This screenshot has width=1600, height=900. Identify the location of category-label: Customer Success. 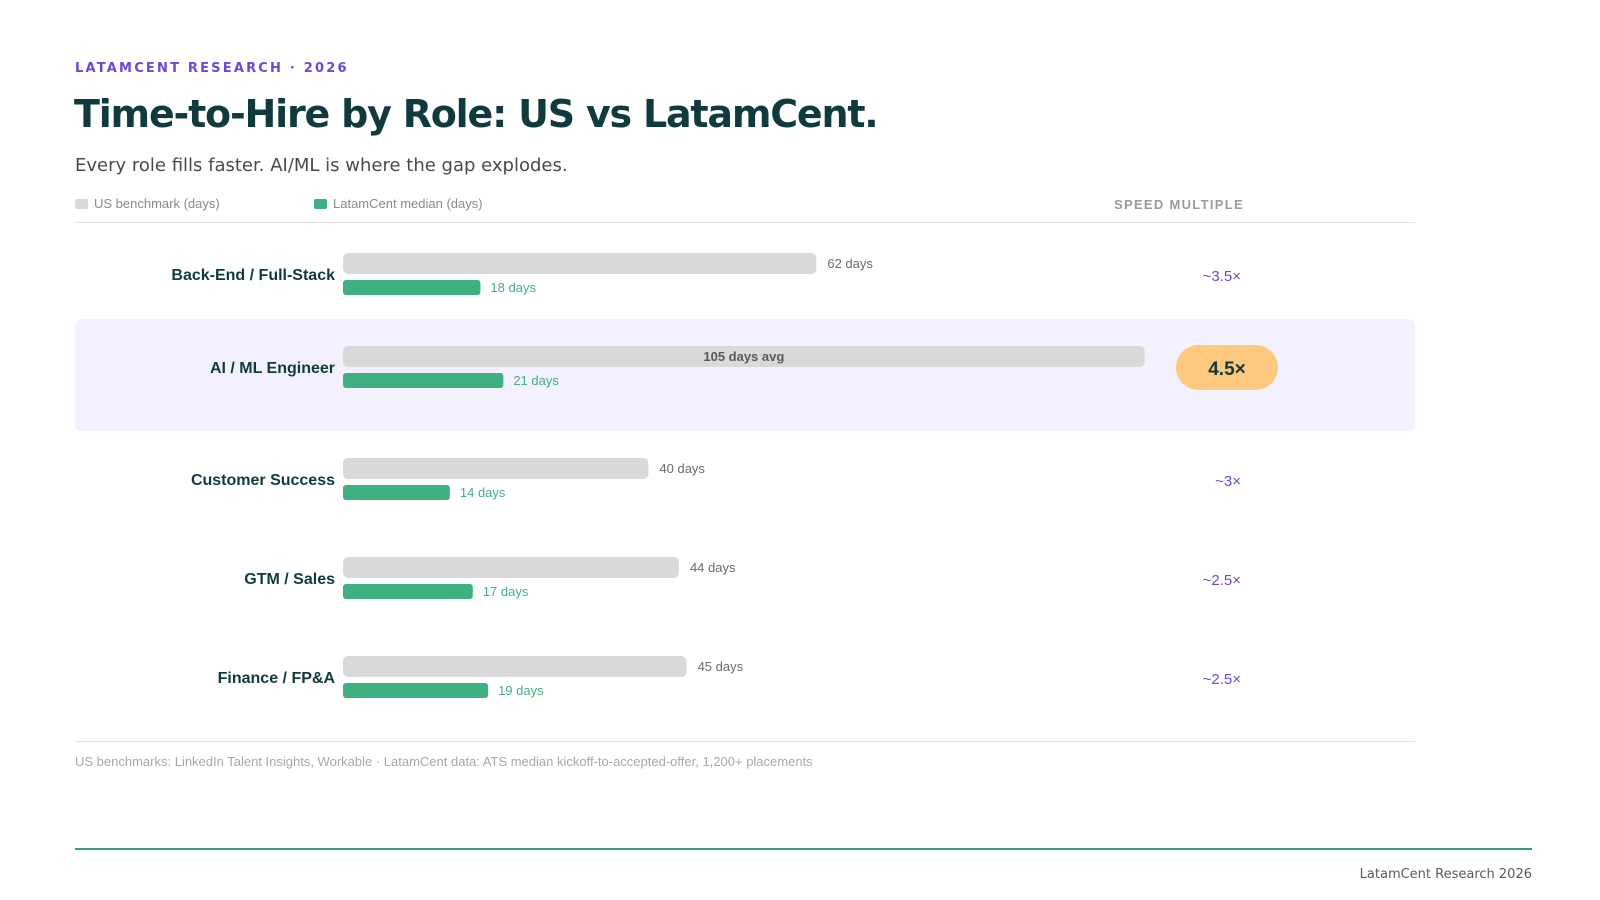
(263, 480).